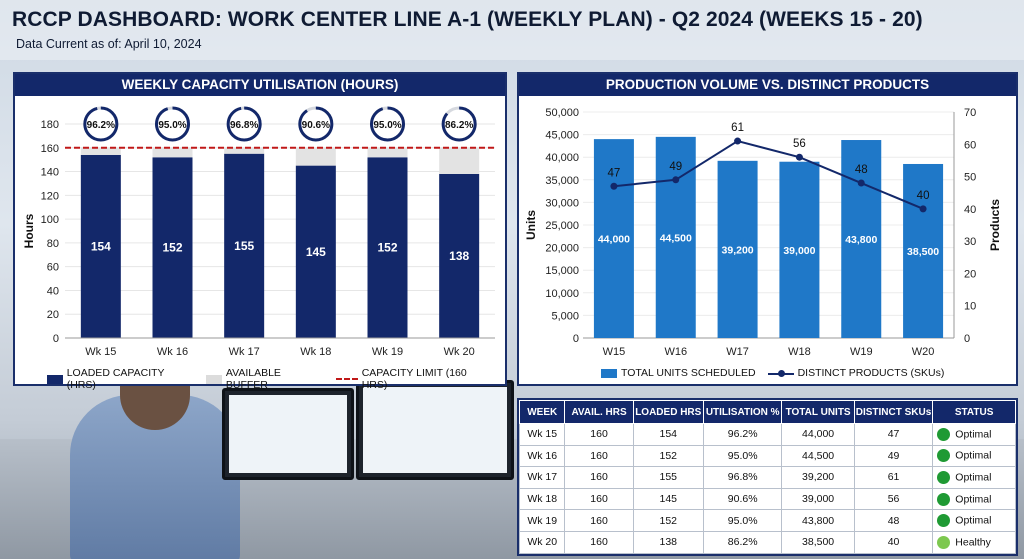  I want to click on utilisation-percent-label: 95.0%, so click(172, 125).